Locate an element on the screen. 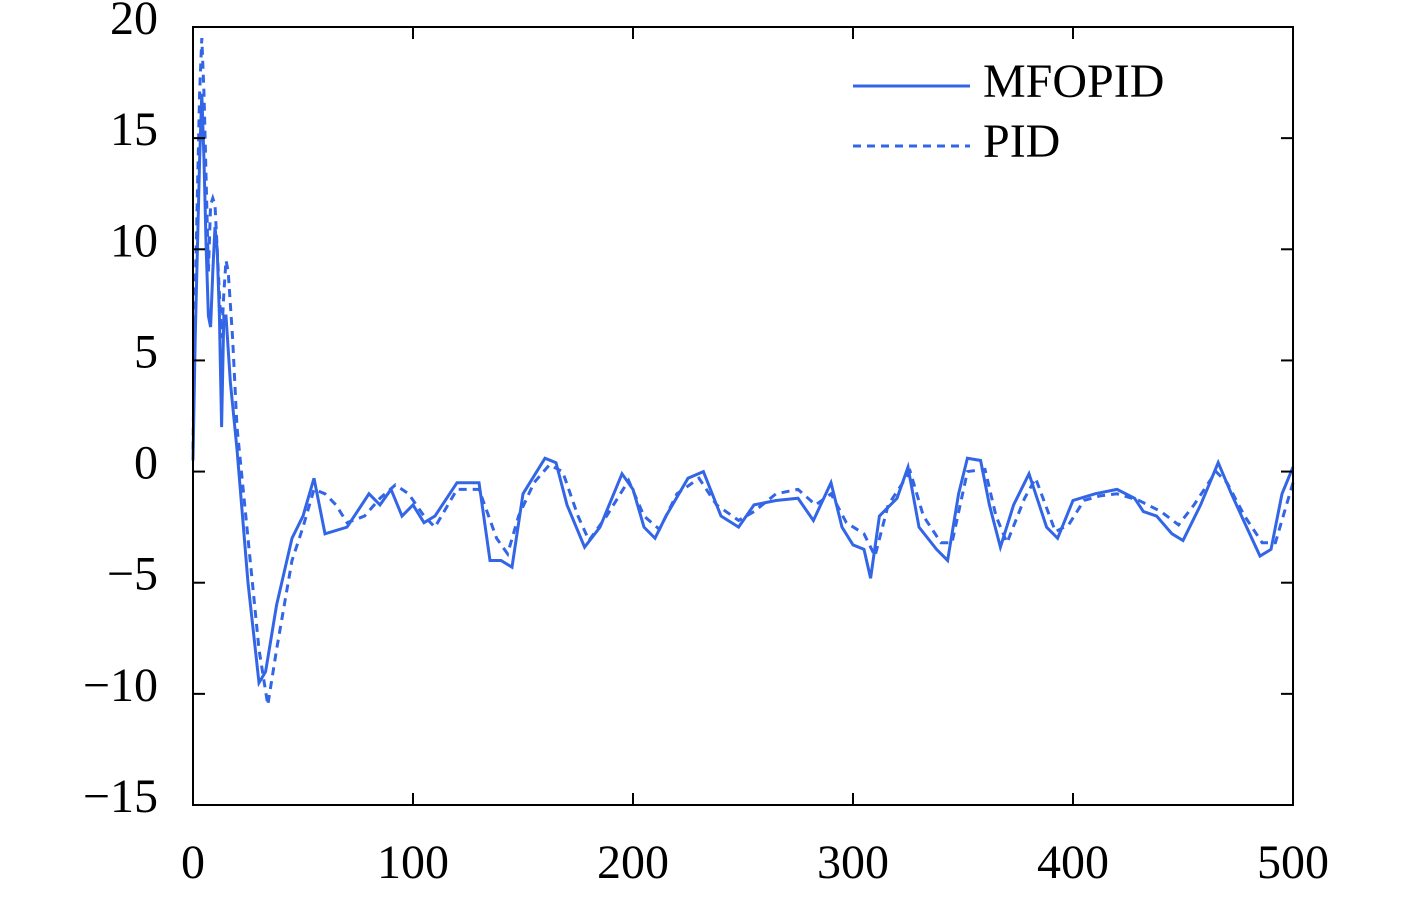  y-tick-label: 10 is located at coordinates (134, 240).